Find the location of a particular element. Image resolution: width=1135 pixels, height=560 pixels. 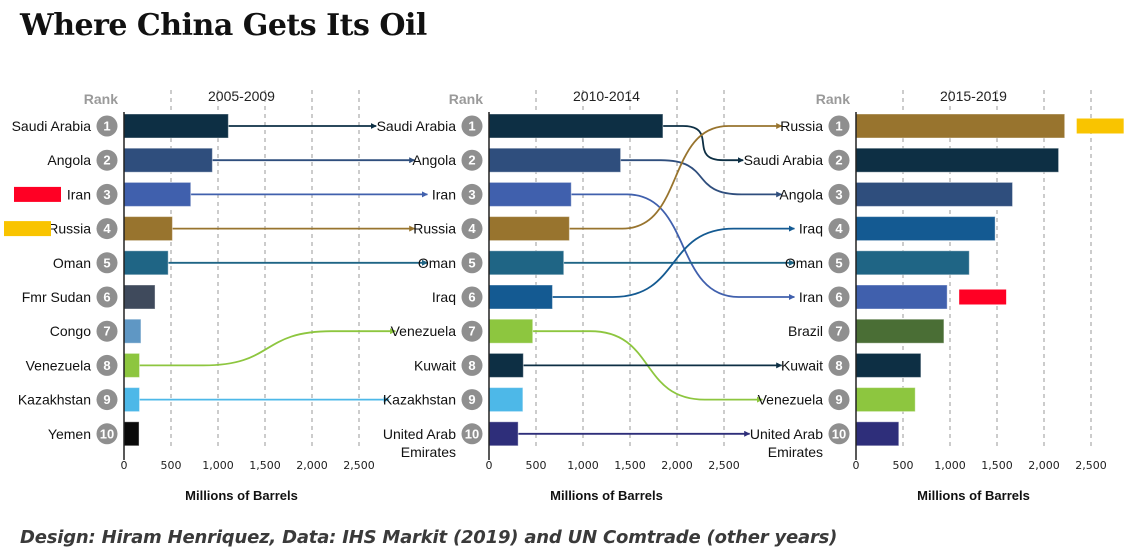

country-label: Kazakhstan is located at coordinates (54, 400).